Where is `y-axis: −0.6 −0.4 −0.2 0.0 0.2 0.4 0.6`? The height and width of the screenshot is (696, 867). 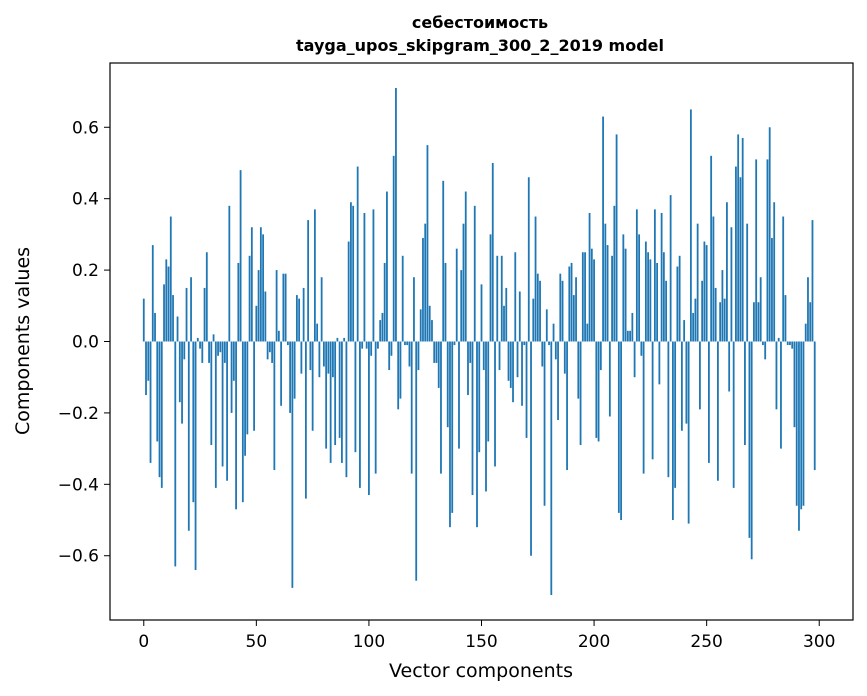
y-axis: −0.6 −0.4 −0.2 0.0 0.2 0.4 0.6 is located at coordinates (84, 342).